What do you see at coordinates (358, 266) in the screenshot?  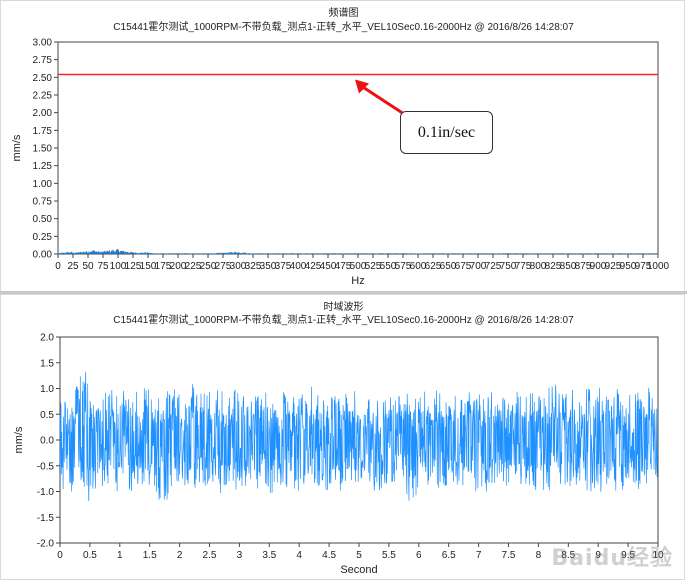 I see `spectrum-x-tick-label: 500` at bounding box center [358, 266].